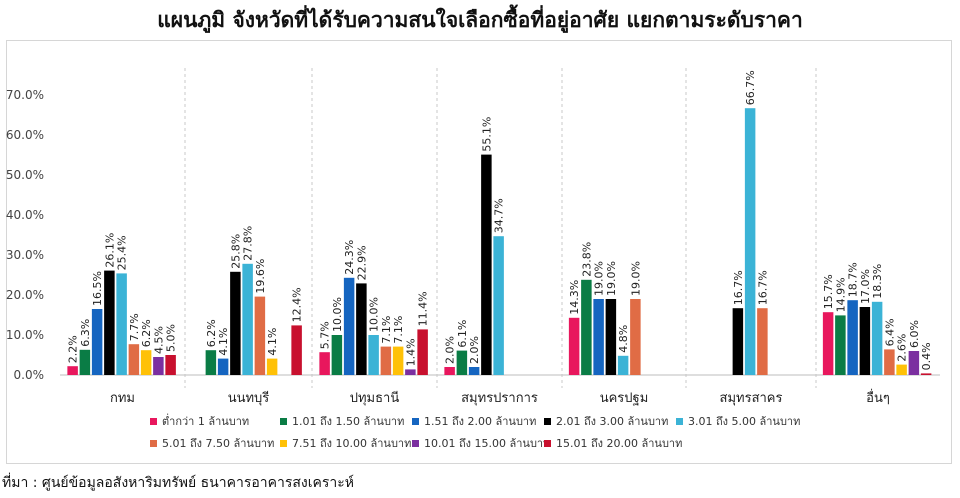 This screenshot has width=960, height=498. I want to click on y-tick-label: 50.0%, so click(25, 175).